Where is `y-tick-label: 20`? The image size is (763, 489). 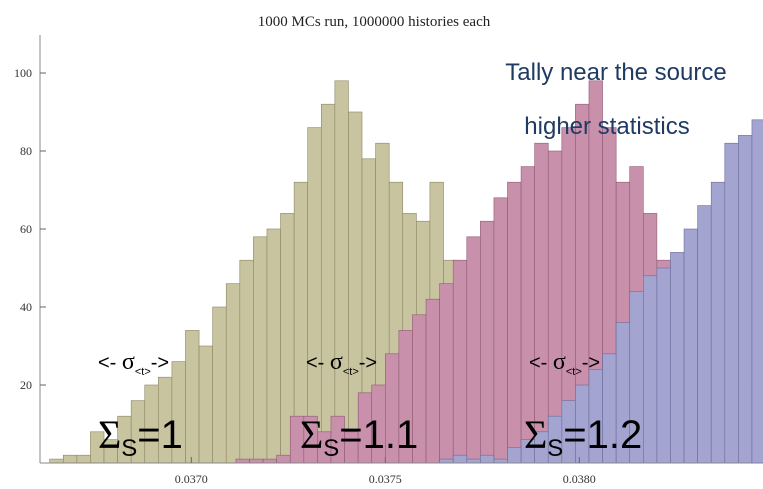 y-tick-label: 20 is located at coordinates (26, 385).